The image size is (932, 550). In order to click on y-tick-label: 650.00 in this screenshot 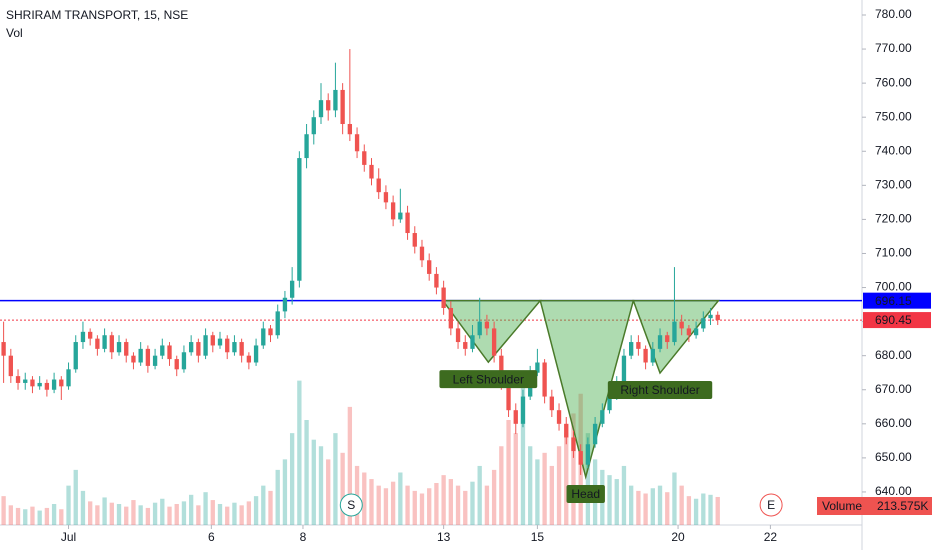, I will do `click(893, 457)`.